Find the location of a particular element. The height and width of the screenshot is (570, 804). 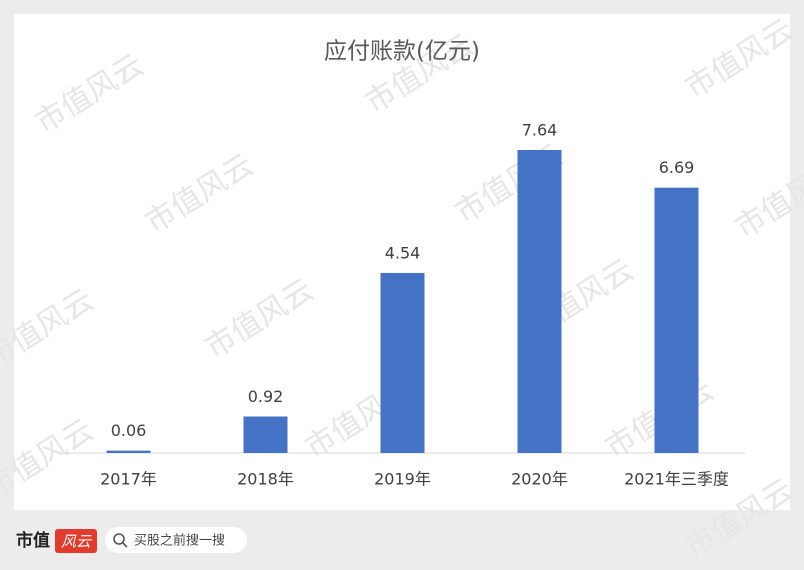

chart-title: 应付账款(亿元) is located at coordinates (402, 52).